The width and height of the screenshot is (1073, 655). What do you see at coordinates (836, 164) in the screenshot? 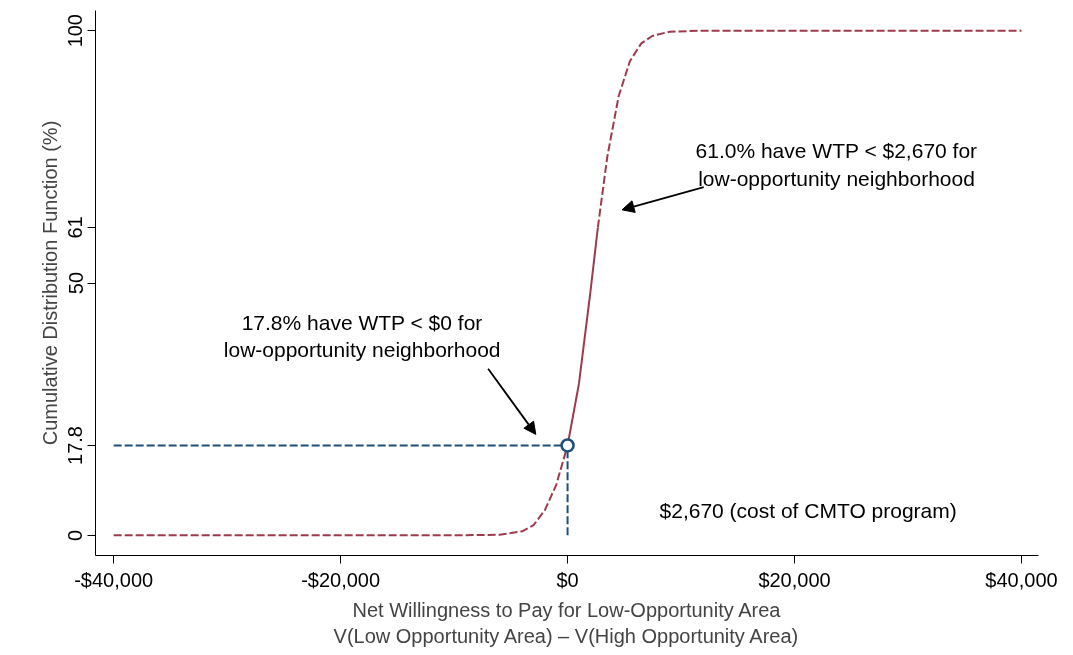
I see `annotation: 61.0% have WTP < $2,670 for low-opportunity neighborhood` at bounding box center [836, 164].